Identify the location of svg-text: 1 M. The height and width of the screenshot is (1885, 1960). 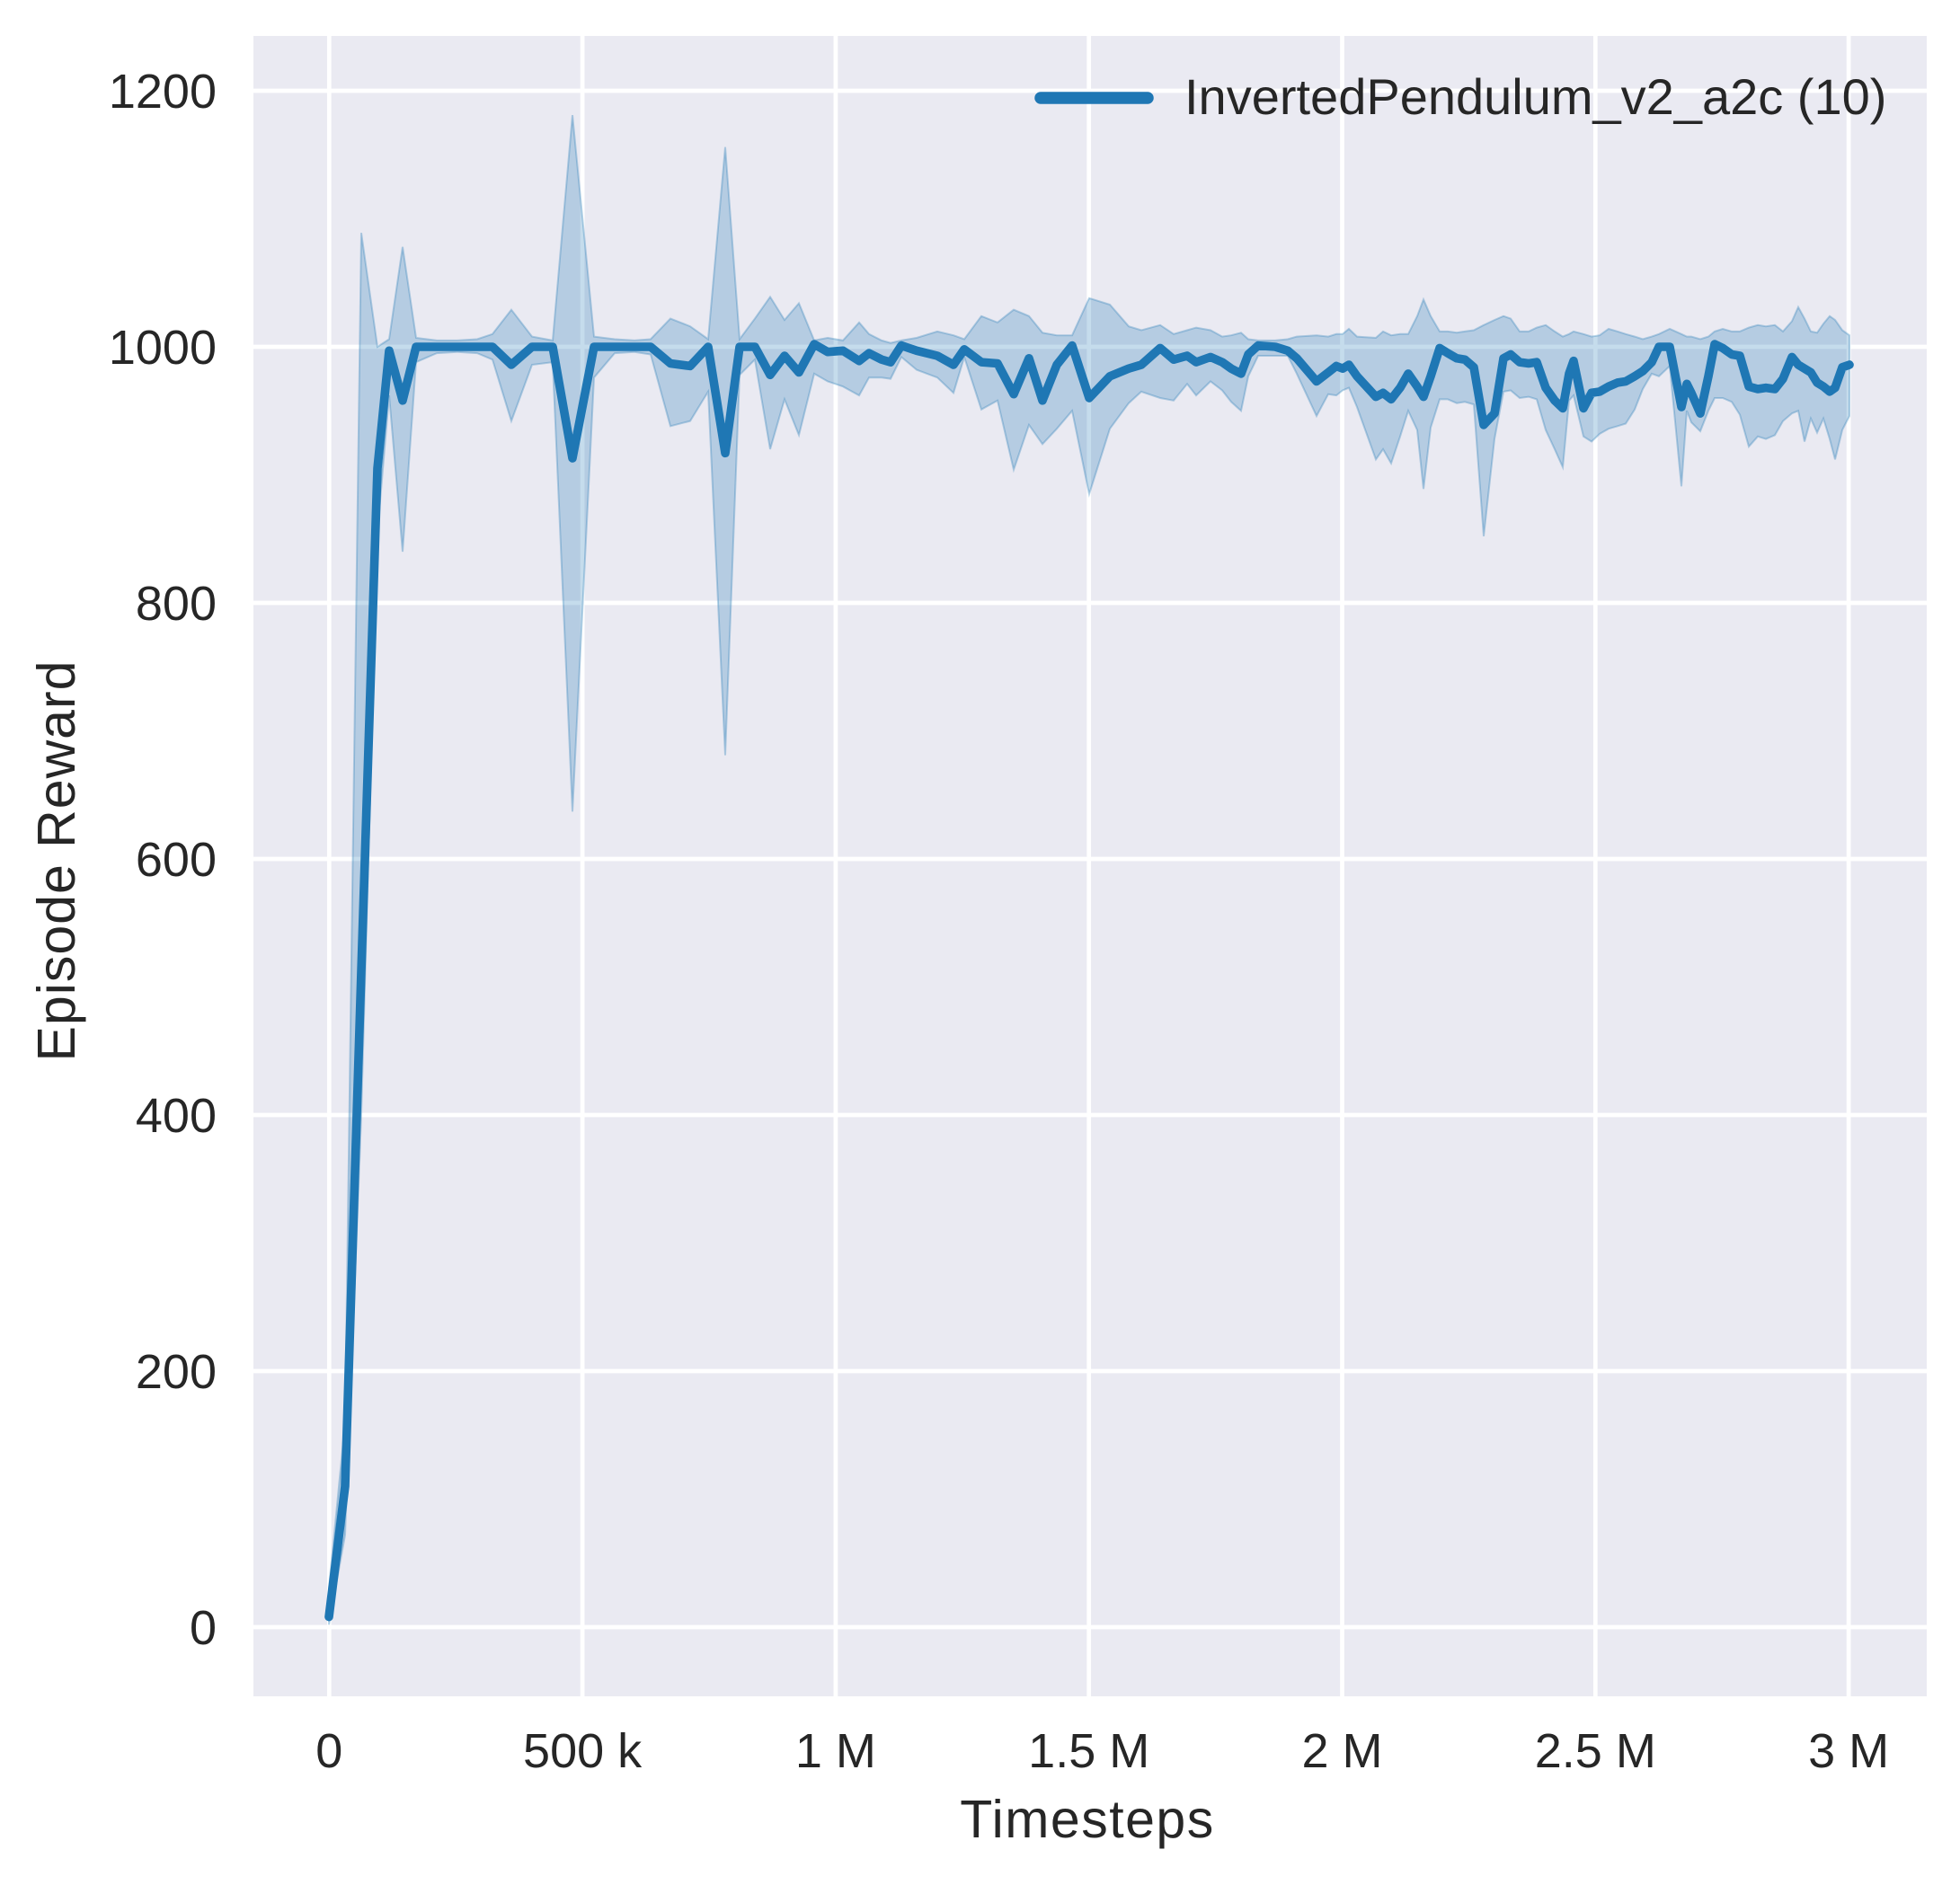
(836, 1751).